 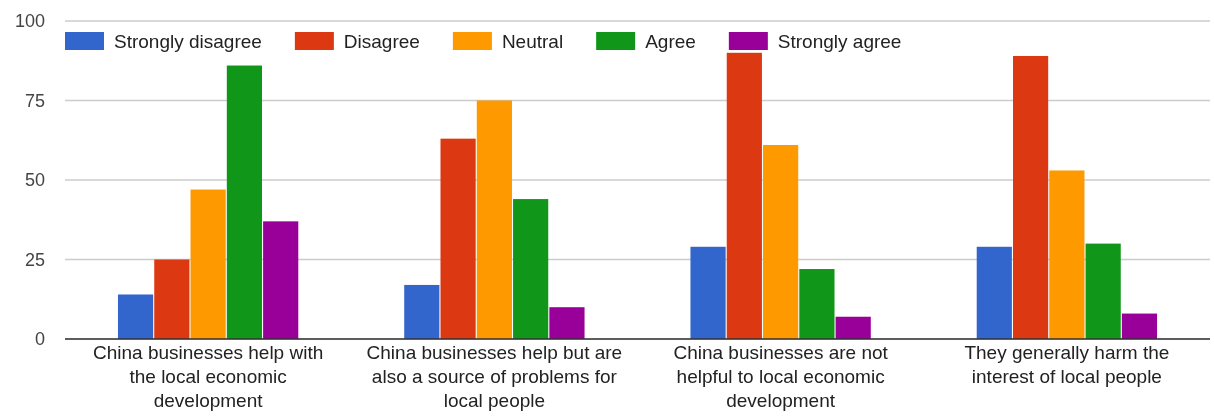 I want to click on legend-label: Disagree, so click(x=381, y=41).